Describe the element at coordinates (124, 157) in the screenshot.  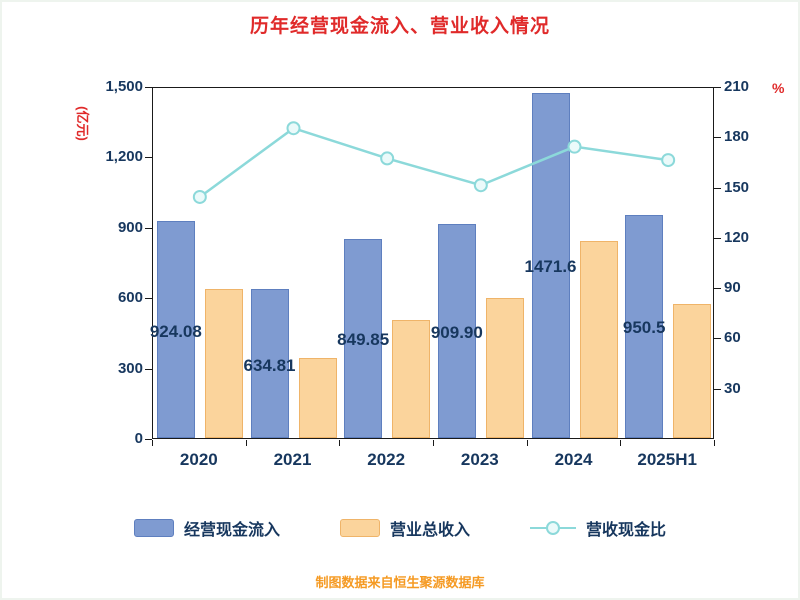
I see `left-axis-tick-label: 1,200` at that location.